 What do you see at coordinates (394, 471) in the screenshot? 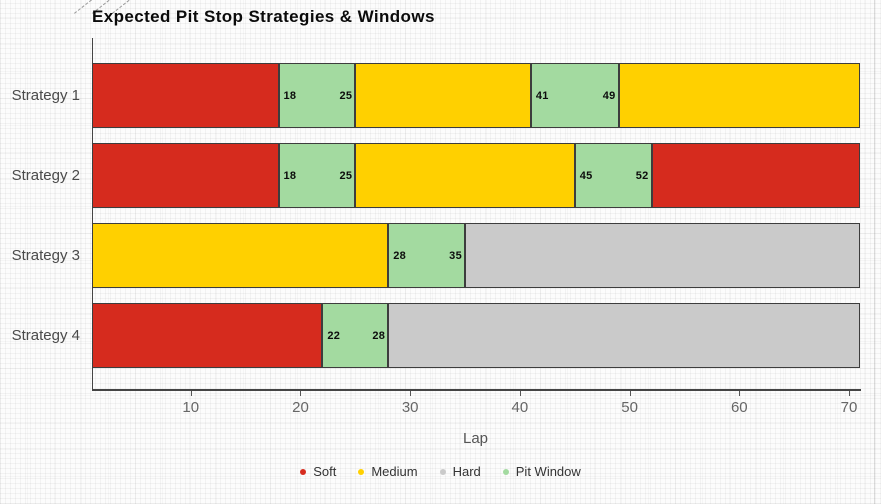
I see `legend-label: Medium` at bounding box center [394, 471].